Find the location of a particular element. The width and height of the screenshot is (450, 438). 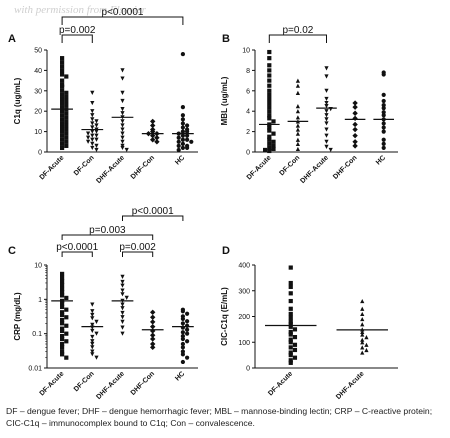

y-tick-label: 0 is located at coordinates (248, 369).